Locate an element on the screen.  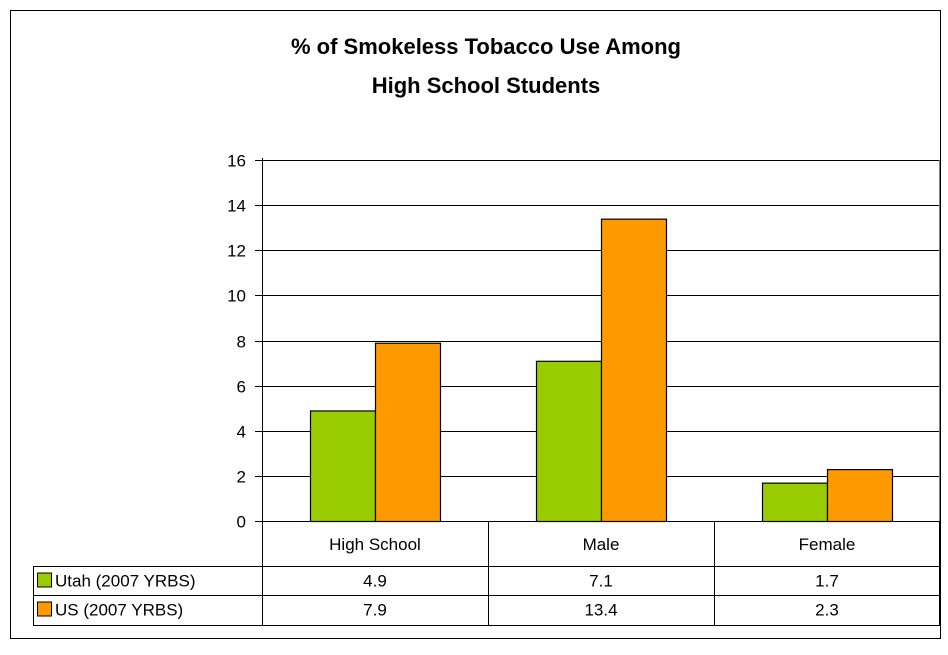
series-name: Utah (2007 YRBS) is located at coordinates (125, 581).